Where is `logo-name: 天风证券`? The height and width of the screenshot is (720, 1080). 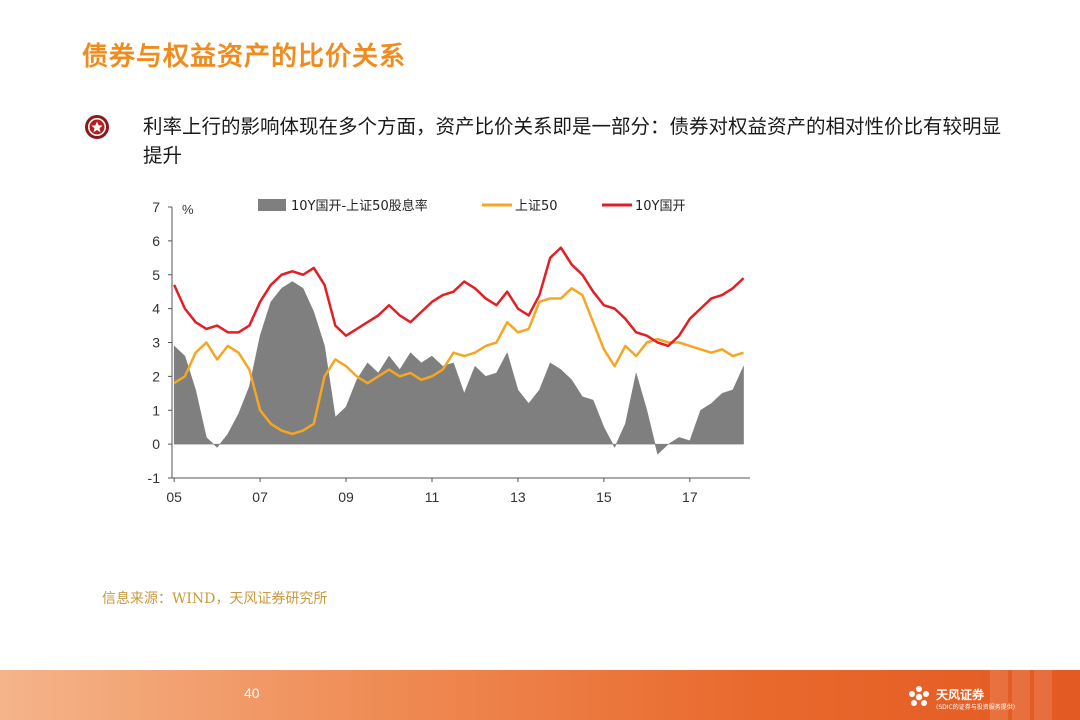
logo-name: 天风证券 is located at coordinates (960, 695).